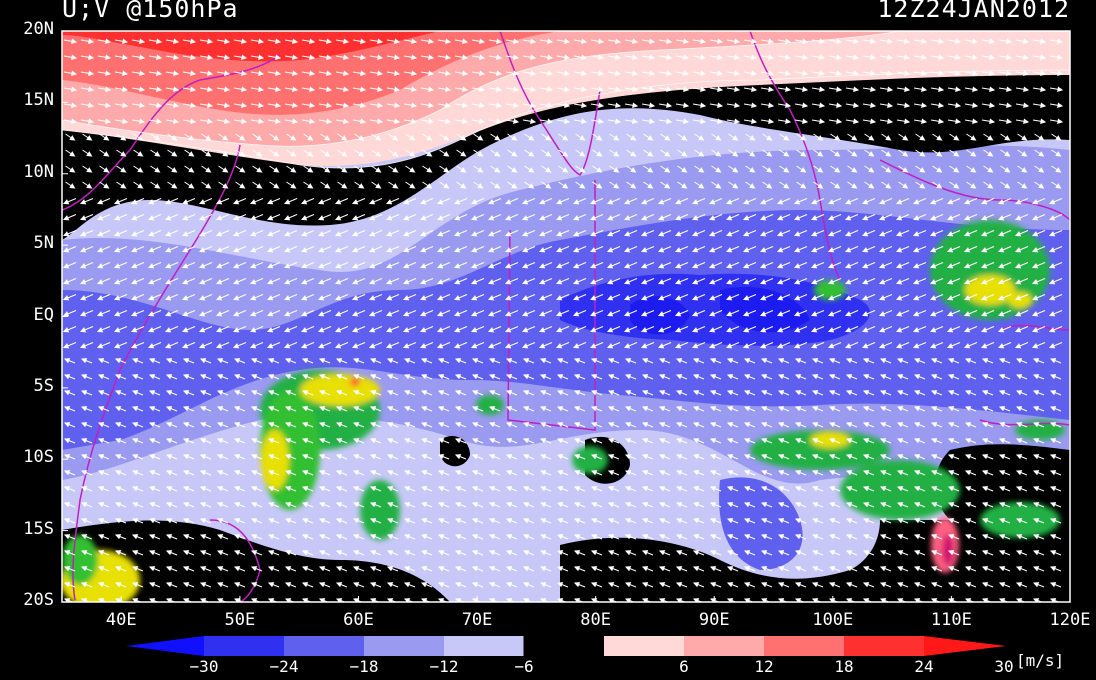 This screenshot has width=1096, height=680. Describe the element at coordinates (364, 666) in the screenshot. I see `colorbar-tick-label: −18` at that location.